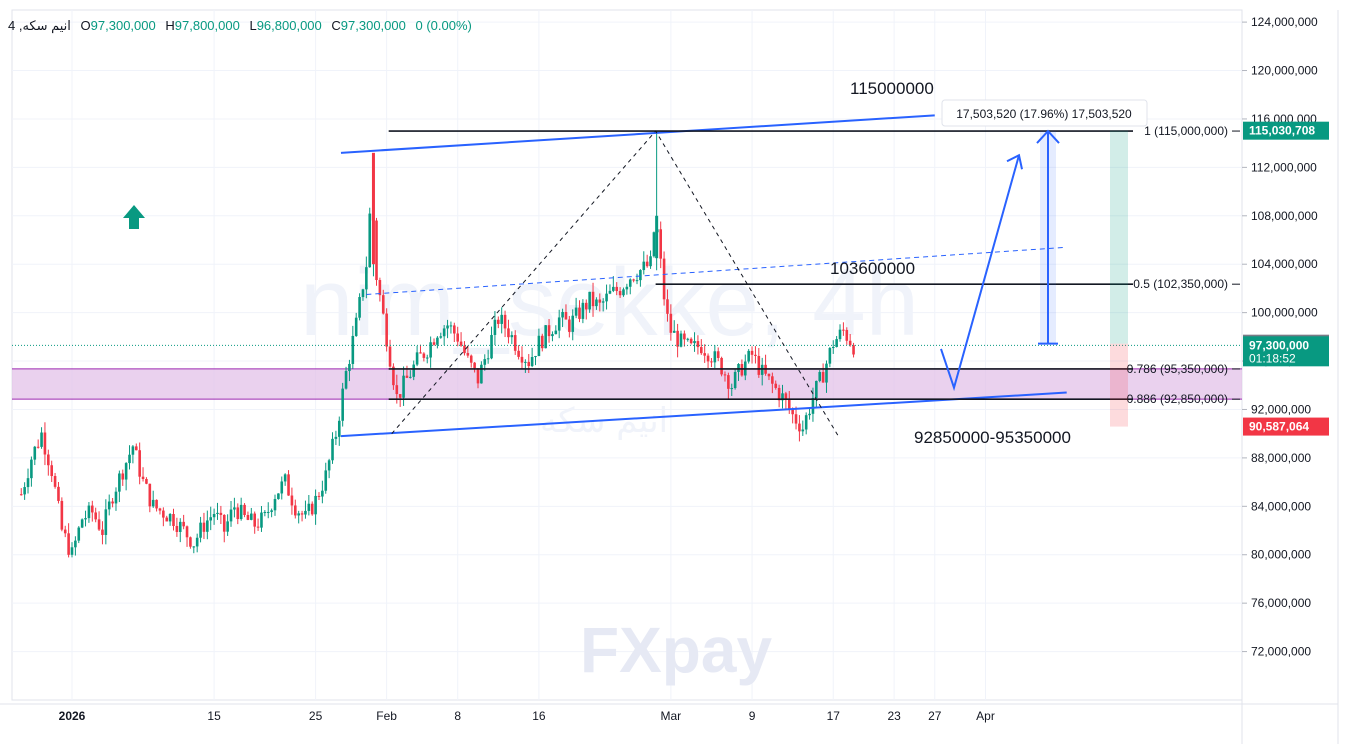 This screenshot has height=744, width=1347. I want to click on time-axis: 2026 15 25 Feb 8 16 Mar 9 17 23 27 Apr, so click(527, 716).